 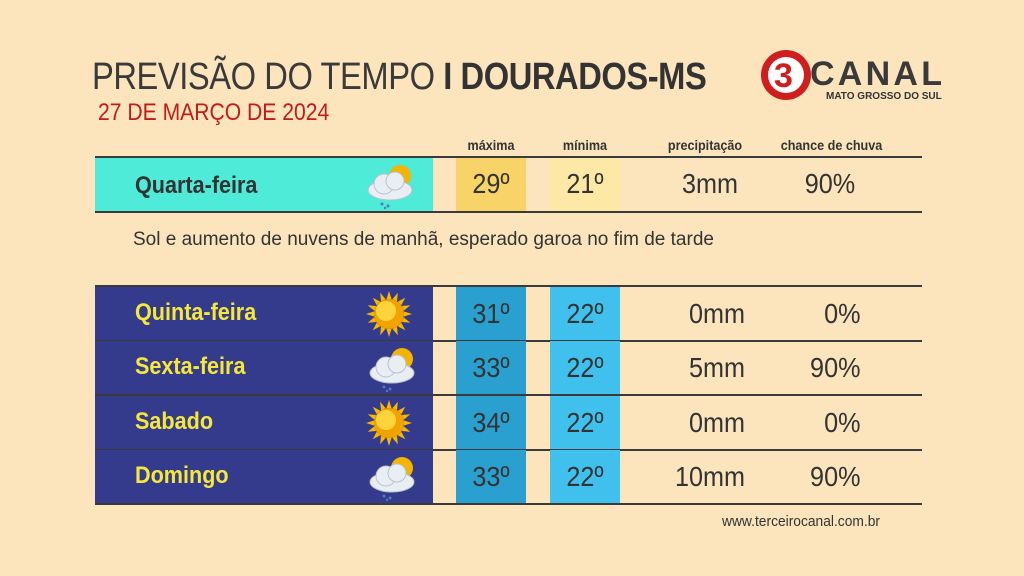 I want to click on page-title: PREVISÃO DO TEMPO I DOURADOS-MS, so click(x=399, y=77).